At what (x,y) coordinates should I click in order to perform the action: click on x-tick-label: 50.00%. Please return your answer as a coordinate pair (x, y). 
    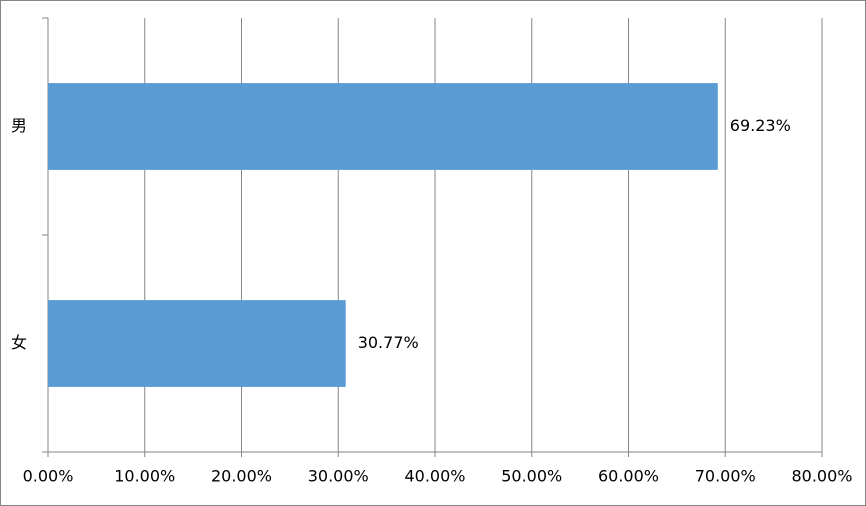
    Looking at the image, I should click on (531, 476).